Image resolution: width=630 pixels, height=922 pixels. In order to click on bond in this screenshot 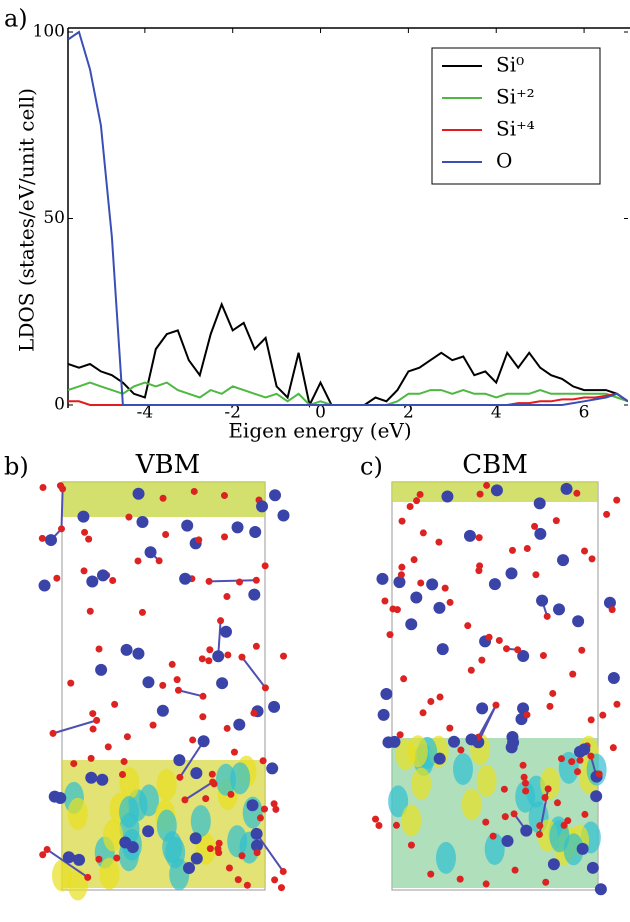, I will do `click(75, 726)`.